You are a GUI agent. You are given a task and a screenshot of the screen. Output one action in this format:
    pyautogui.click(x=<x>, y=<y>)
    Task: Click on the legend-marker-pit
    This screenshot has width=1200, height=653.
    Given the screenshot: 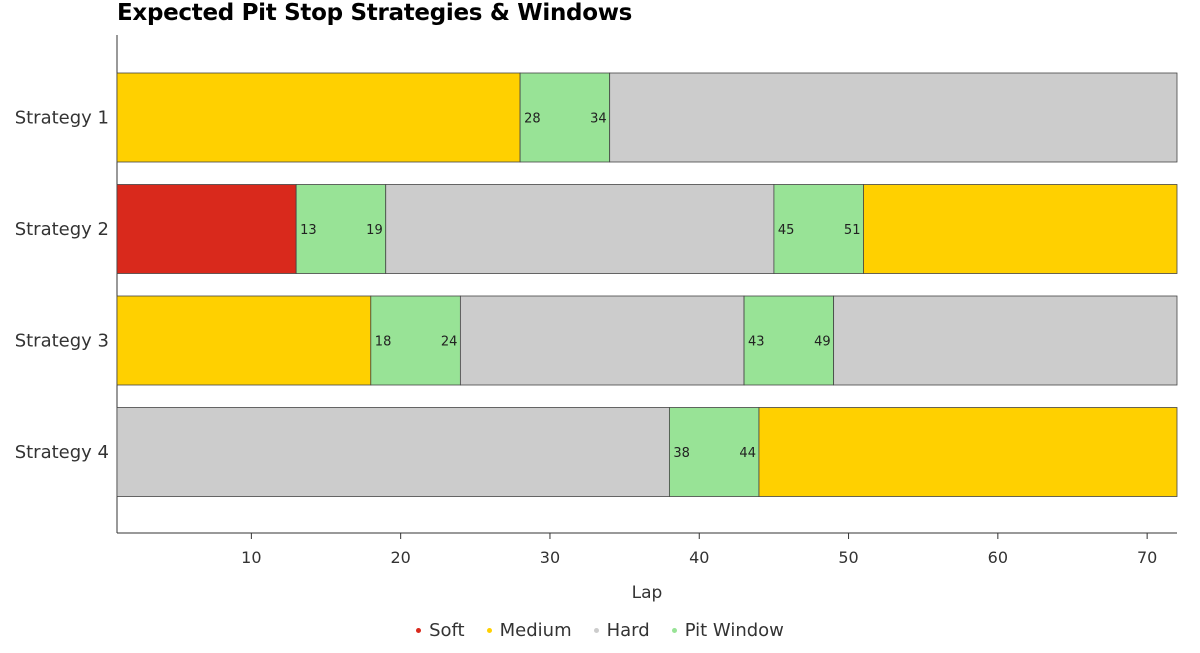 What is the action you would take?
    pyautogui.click(x=674, y=630)
    